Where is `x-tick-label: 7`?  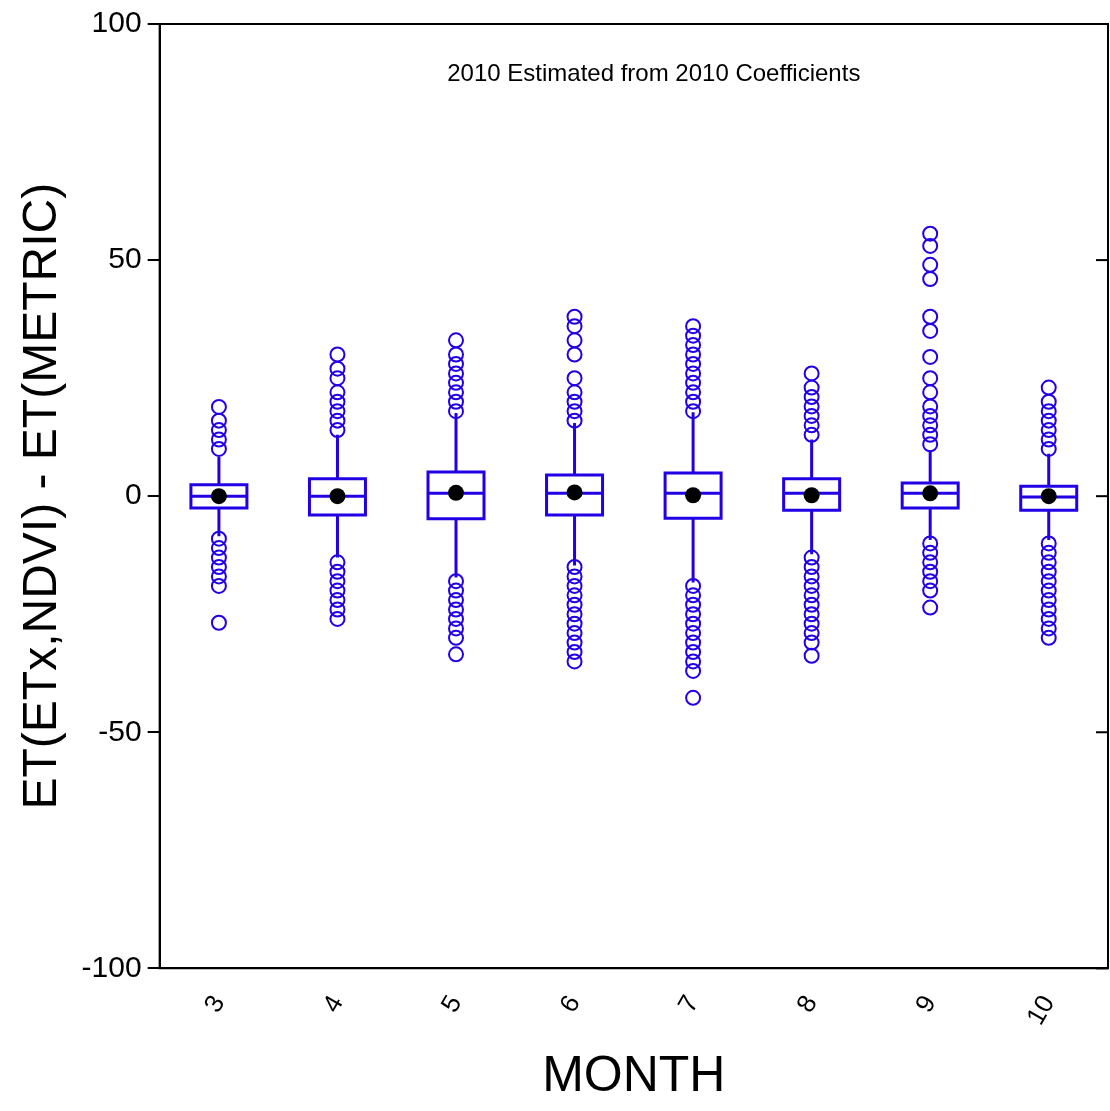
x-tick-label: 7 is located at coordinates (688, 1003).